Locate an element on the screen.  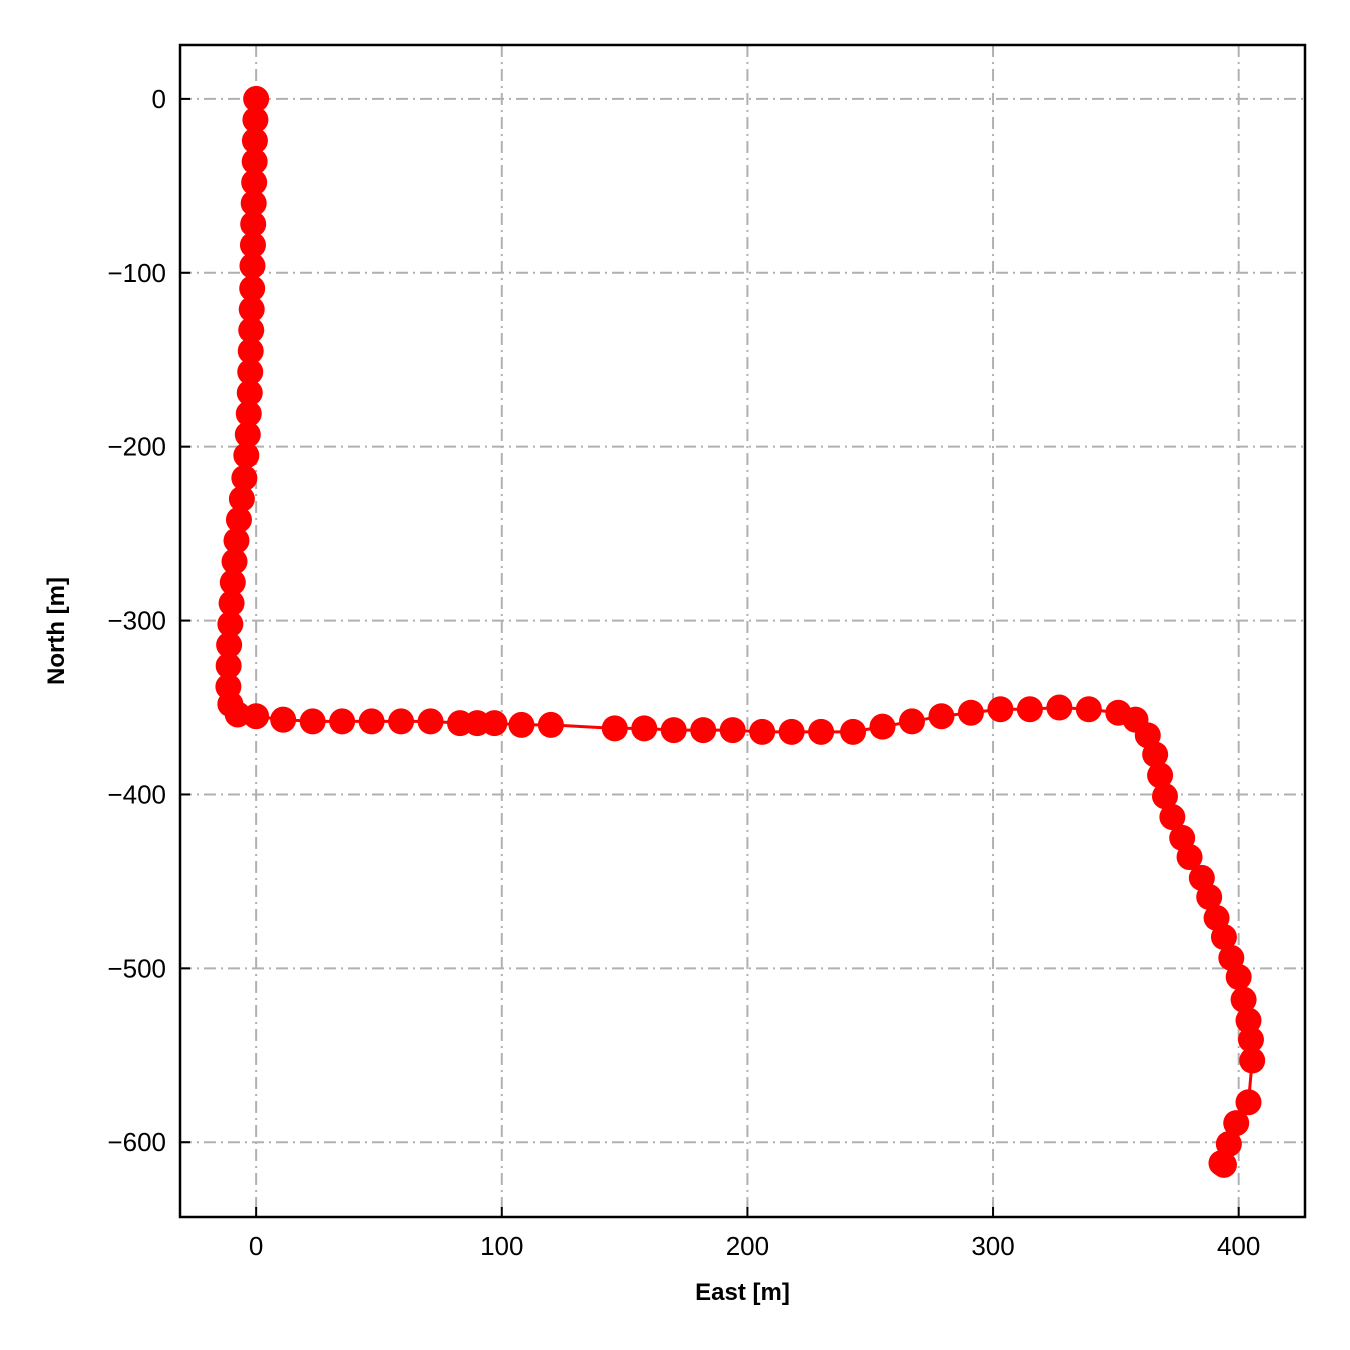
y-tick-label: −600 is located at coordinates (136, 1142).